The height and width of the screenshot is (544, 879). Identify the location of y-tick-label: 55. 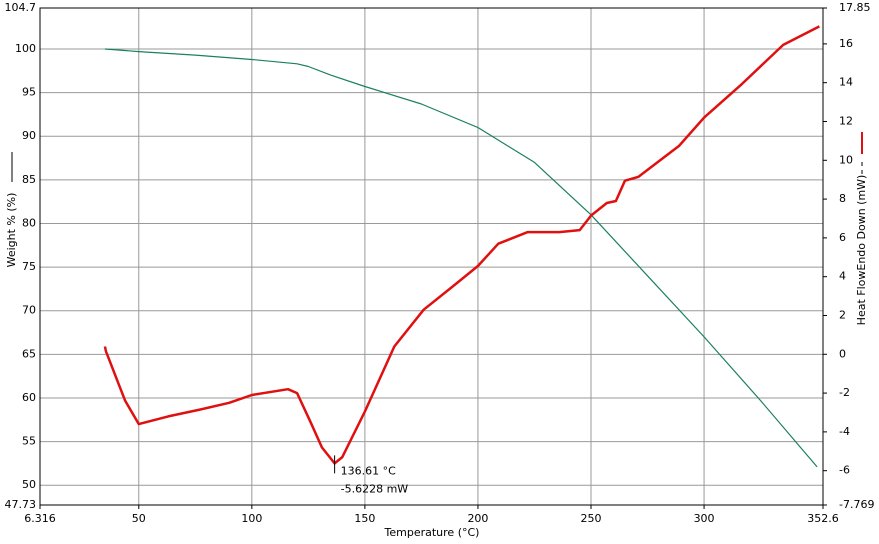
(29, 441).